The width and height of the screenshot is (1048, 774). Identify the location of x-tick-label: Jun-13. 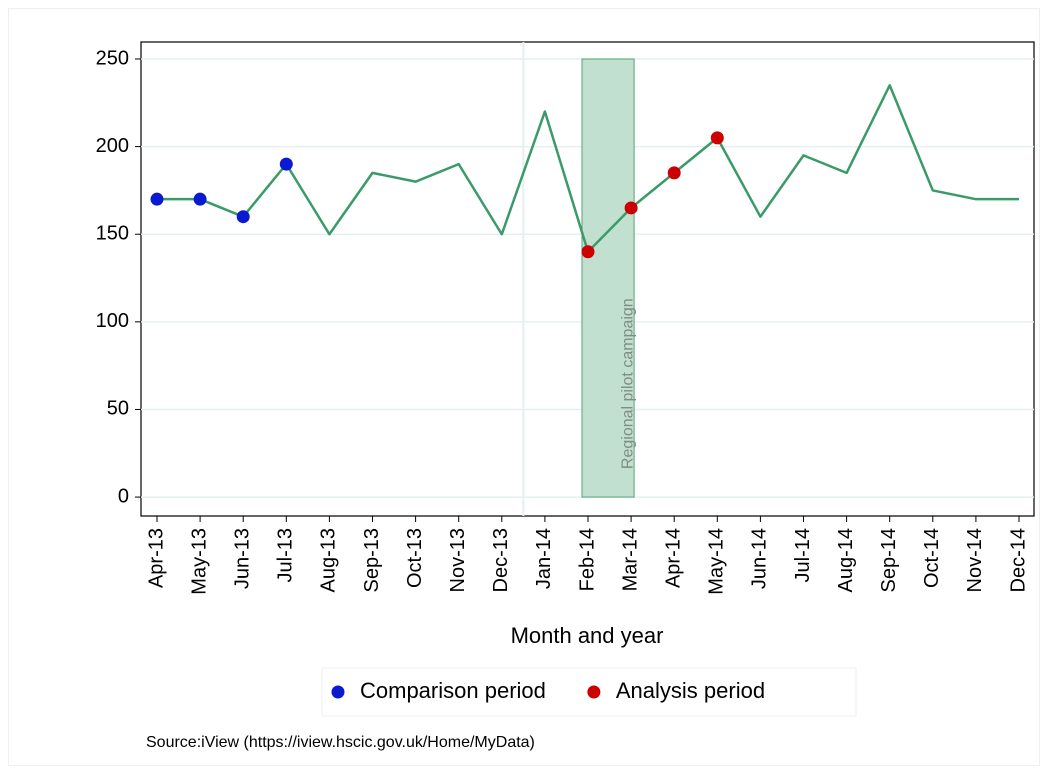
(242, 558).